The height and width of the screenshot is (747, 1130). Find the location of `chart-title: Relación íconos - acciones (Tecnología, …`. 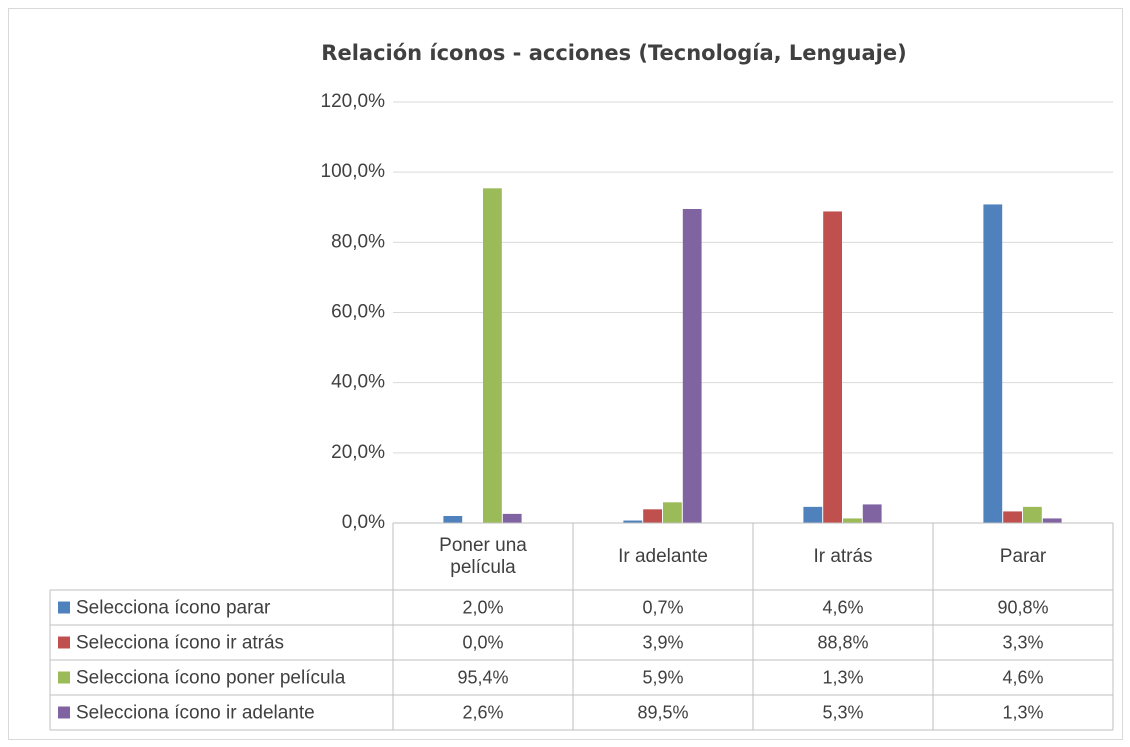

chart-title: Relación íconos - acciones (Tecnología, … is located at coordinates (613, 53).